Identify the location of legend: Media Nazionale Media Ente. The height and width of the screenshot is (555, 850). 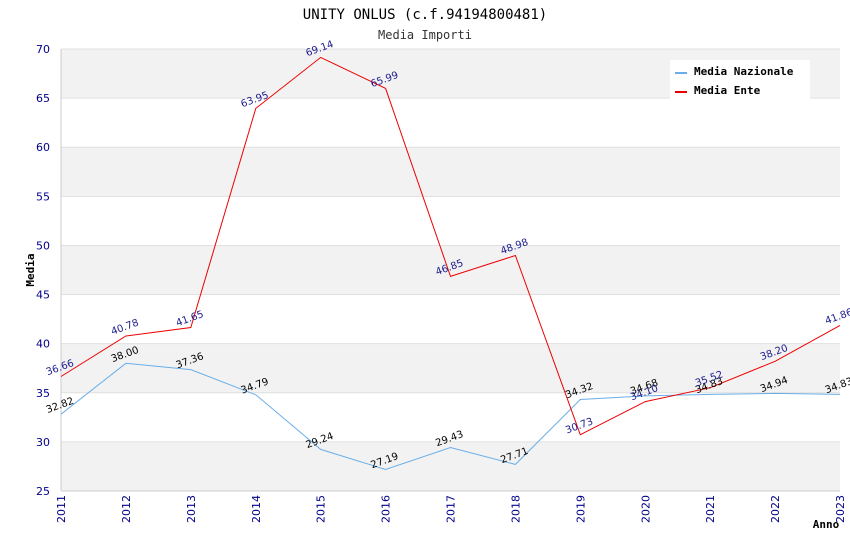
(740, 81).